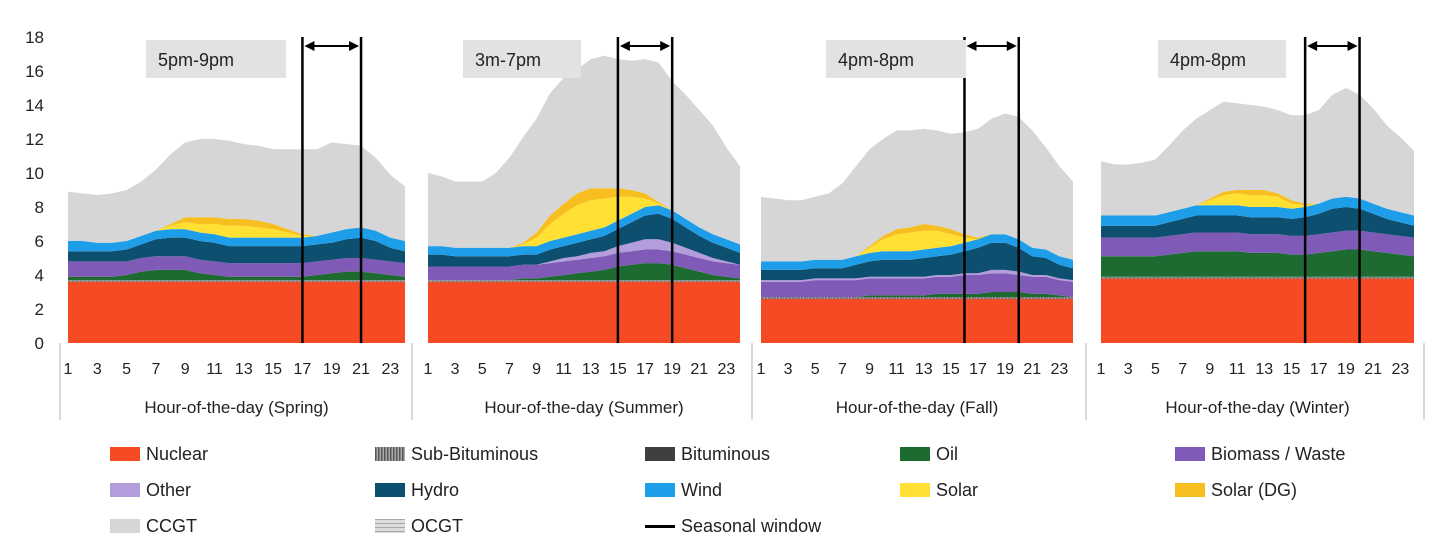  Describe the element at coordinates (788, 369) in the screenshot. I see `x-tick-label-fall-3: 3` at that location.